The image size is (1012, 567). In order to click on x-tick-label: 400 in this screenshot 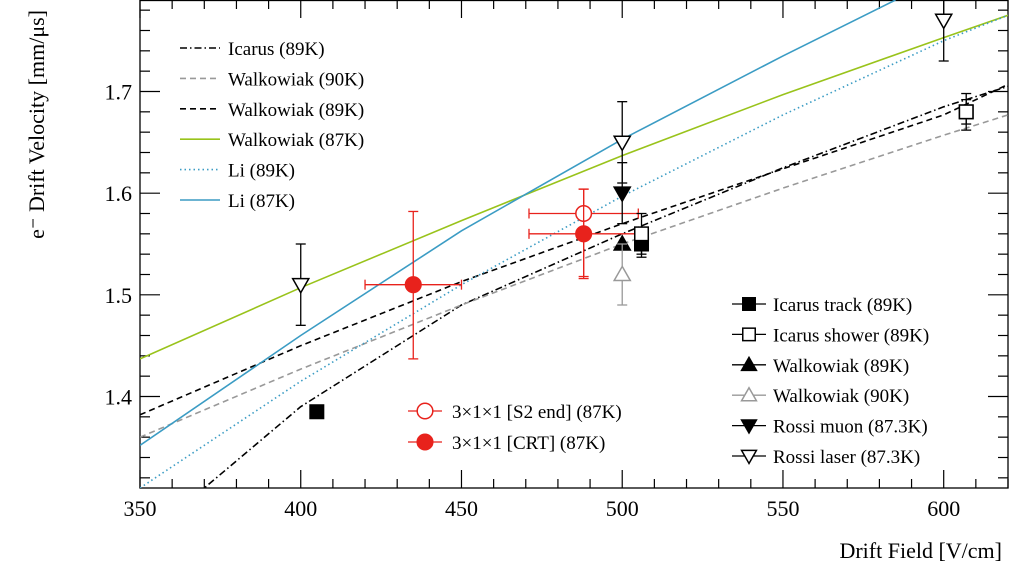, I will do `click(300, 508)`.